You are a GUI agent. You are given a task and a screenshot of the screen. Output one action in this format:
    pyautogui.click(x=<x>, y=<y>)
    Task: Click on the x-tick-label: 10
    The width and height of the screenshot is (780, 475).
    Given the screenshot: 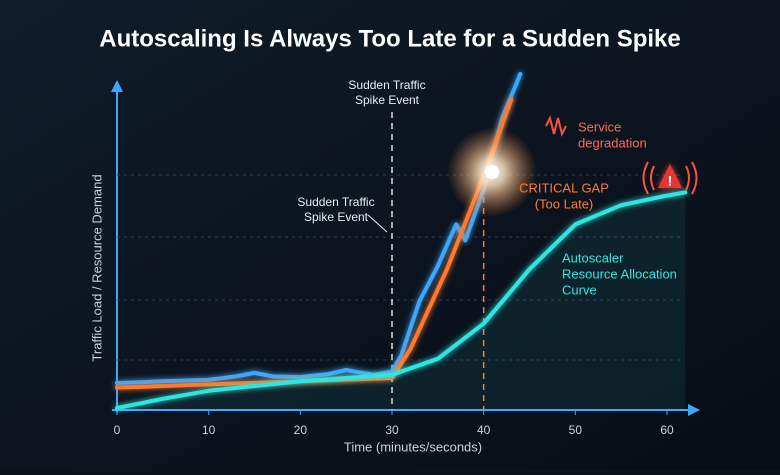 What is the action you would take?
    pyautogui.click(x=209, y=430)
    